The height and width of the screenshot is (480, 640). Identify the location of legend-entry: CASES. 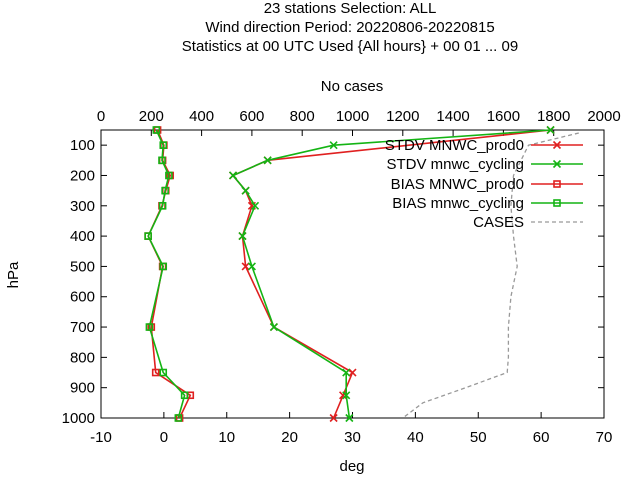
(528, 222).